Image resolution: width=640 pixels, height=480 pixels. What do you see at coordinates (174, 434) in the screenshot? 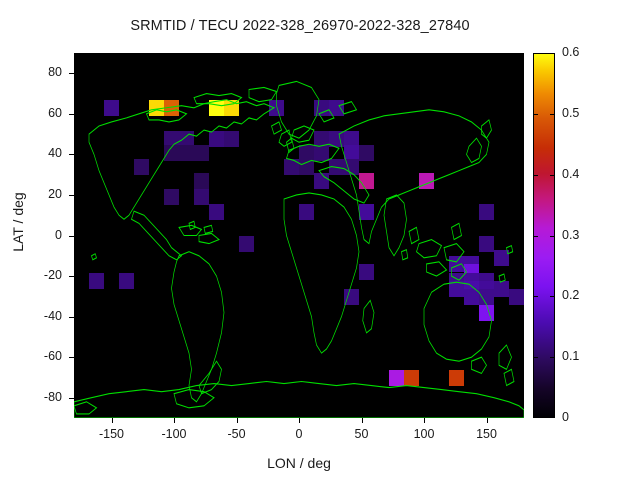
I see `x-tick-label: -100` at bounding box center [174, 434].